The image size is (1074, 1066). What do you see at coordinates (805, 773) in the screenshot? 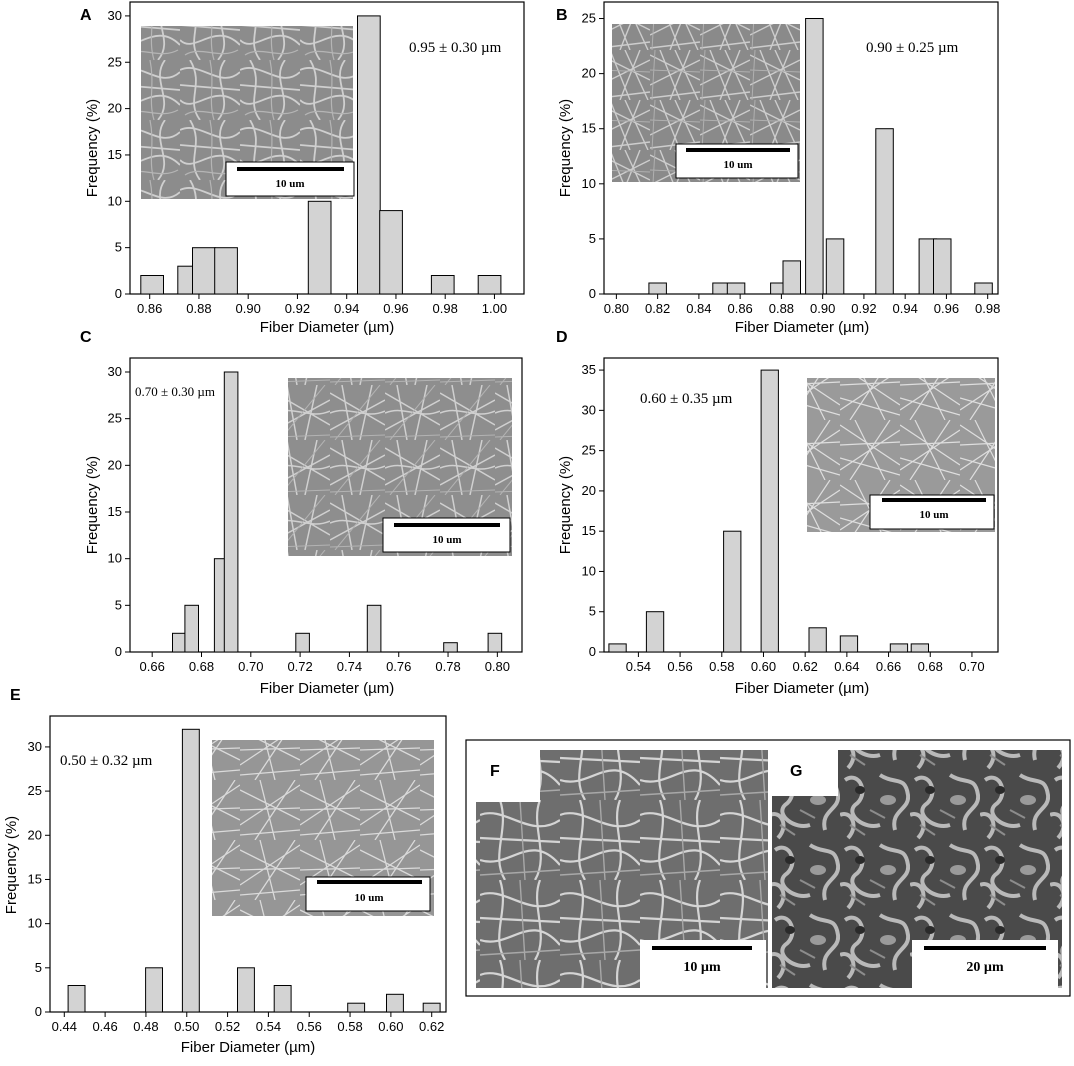
I see `label-box` at bounding box center [805, 773].